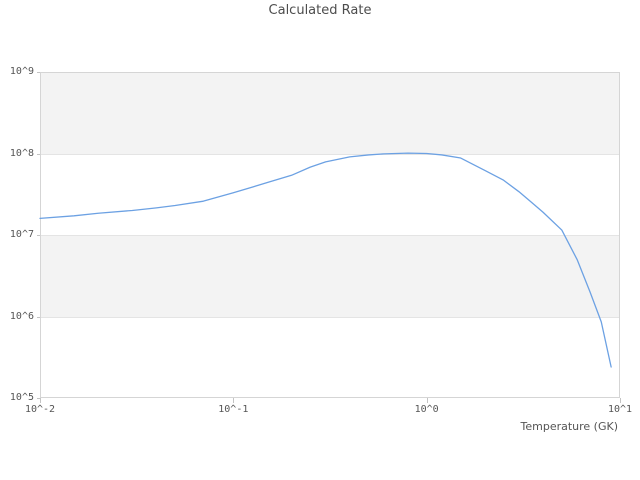 The height and width of the screenshot is (480, 640). What do you see at coordinates (620, 409) in the screenshot?
I see `x-tick-label: 10^1` at bounding box center [620, 409].